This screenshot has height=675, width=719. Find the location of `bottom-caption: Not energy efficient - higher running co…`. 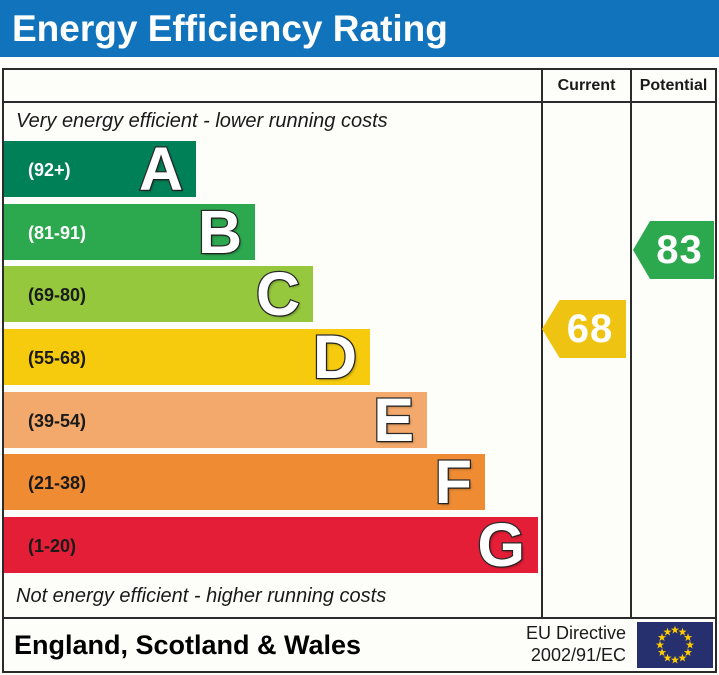

bottom-caption: Not energy efficient - higher running co… is located at coordinates (201, 596).